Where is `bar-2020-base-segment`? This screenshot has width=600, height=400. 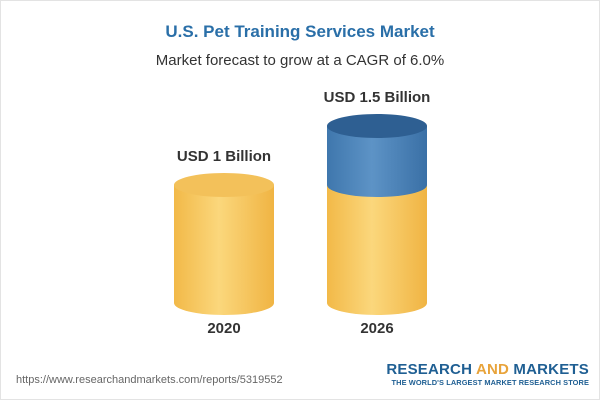
bar-2020-base-segment is located at coordinates (224, 250).